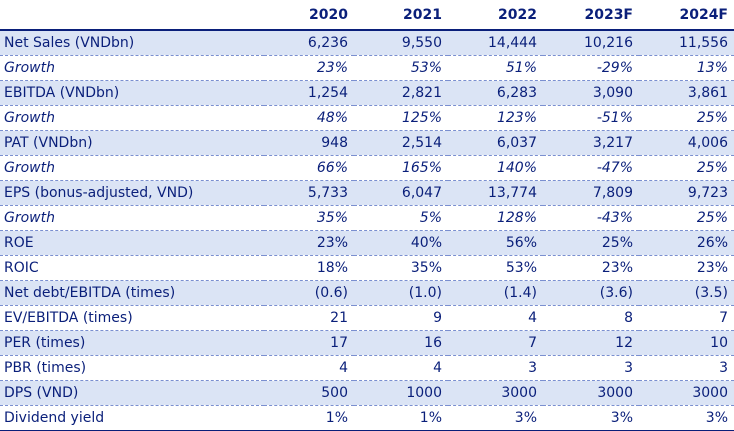  I want to click on cell-value: (0.6), so click(309, 293).